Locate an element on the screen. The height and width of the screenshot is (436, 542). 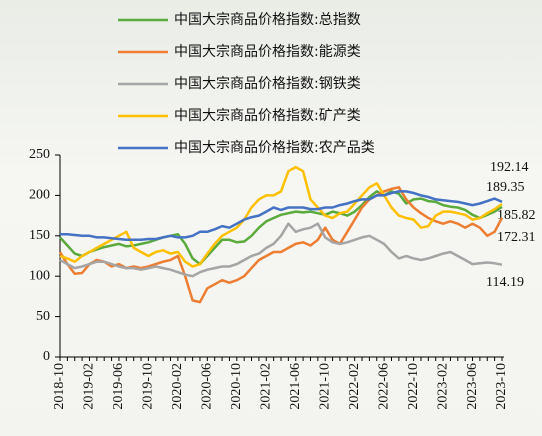
legend-label: 中国大宗商品价格指数:矿产类 is located at coordinates (267, 116).